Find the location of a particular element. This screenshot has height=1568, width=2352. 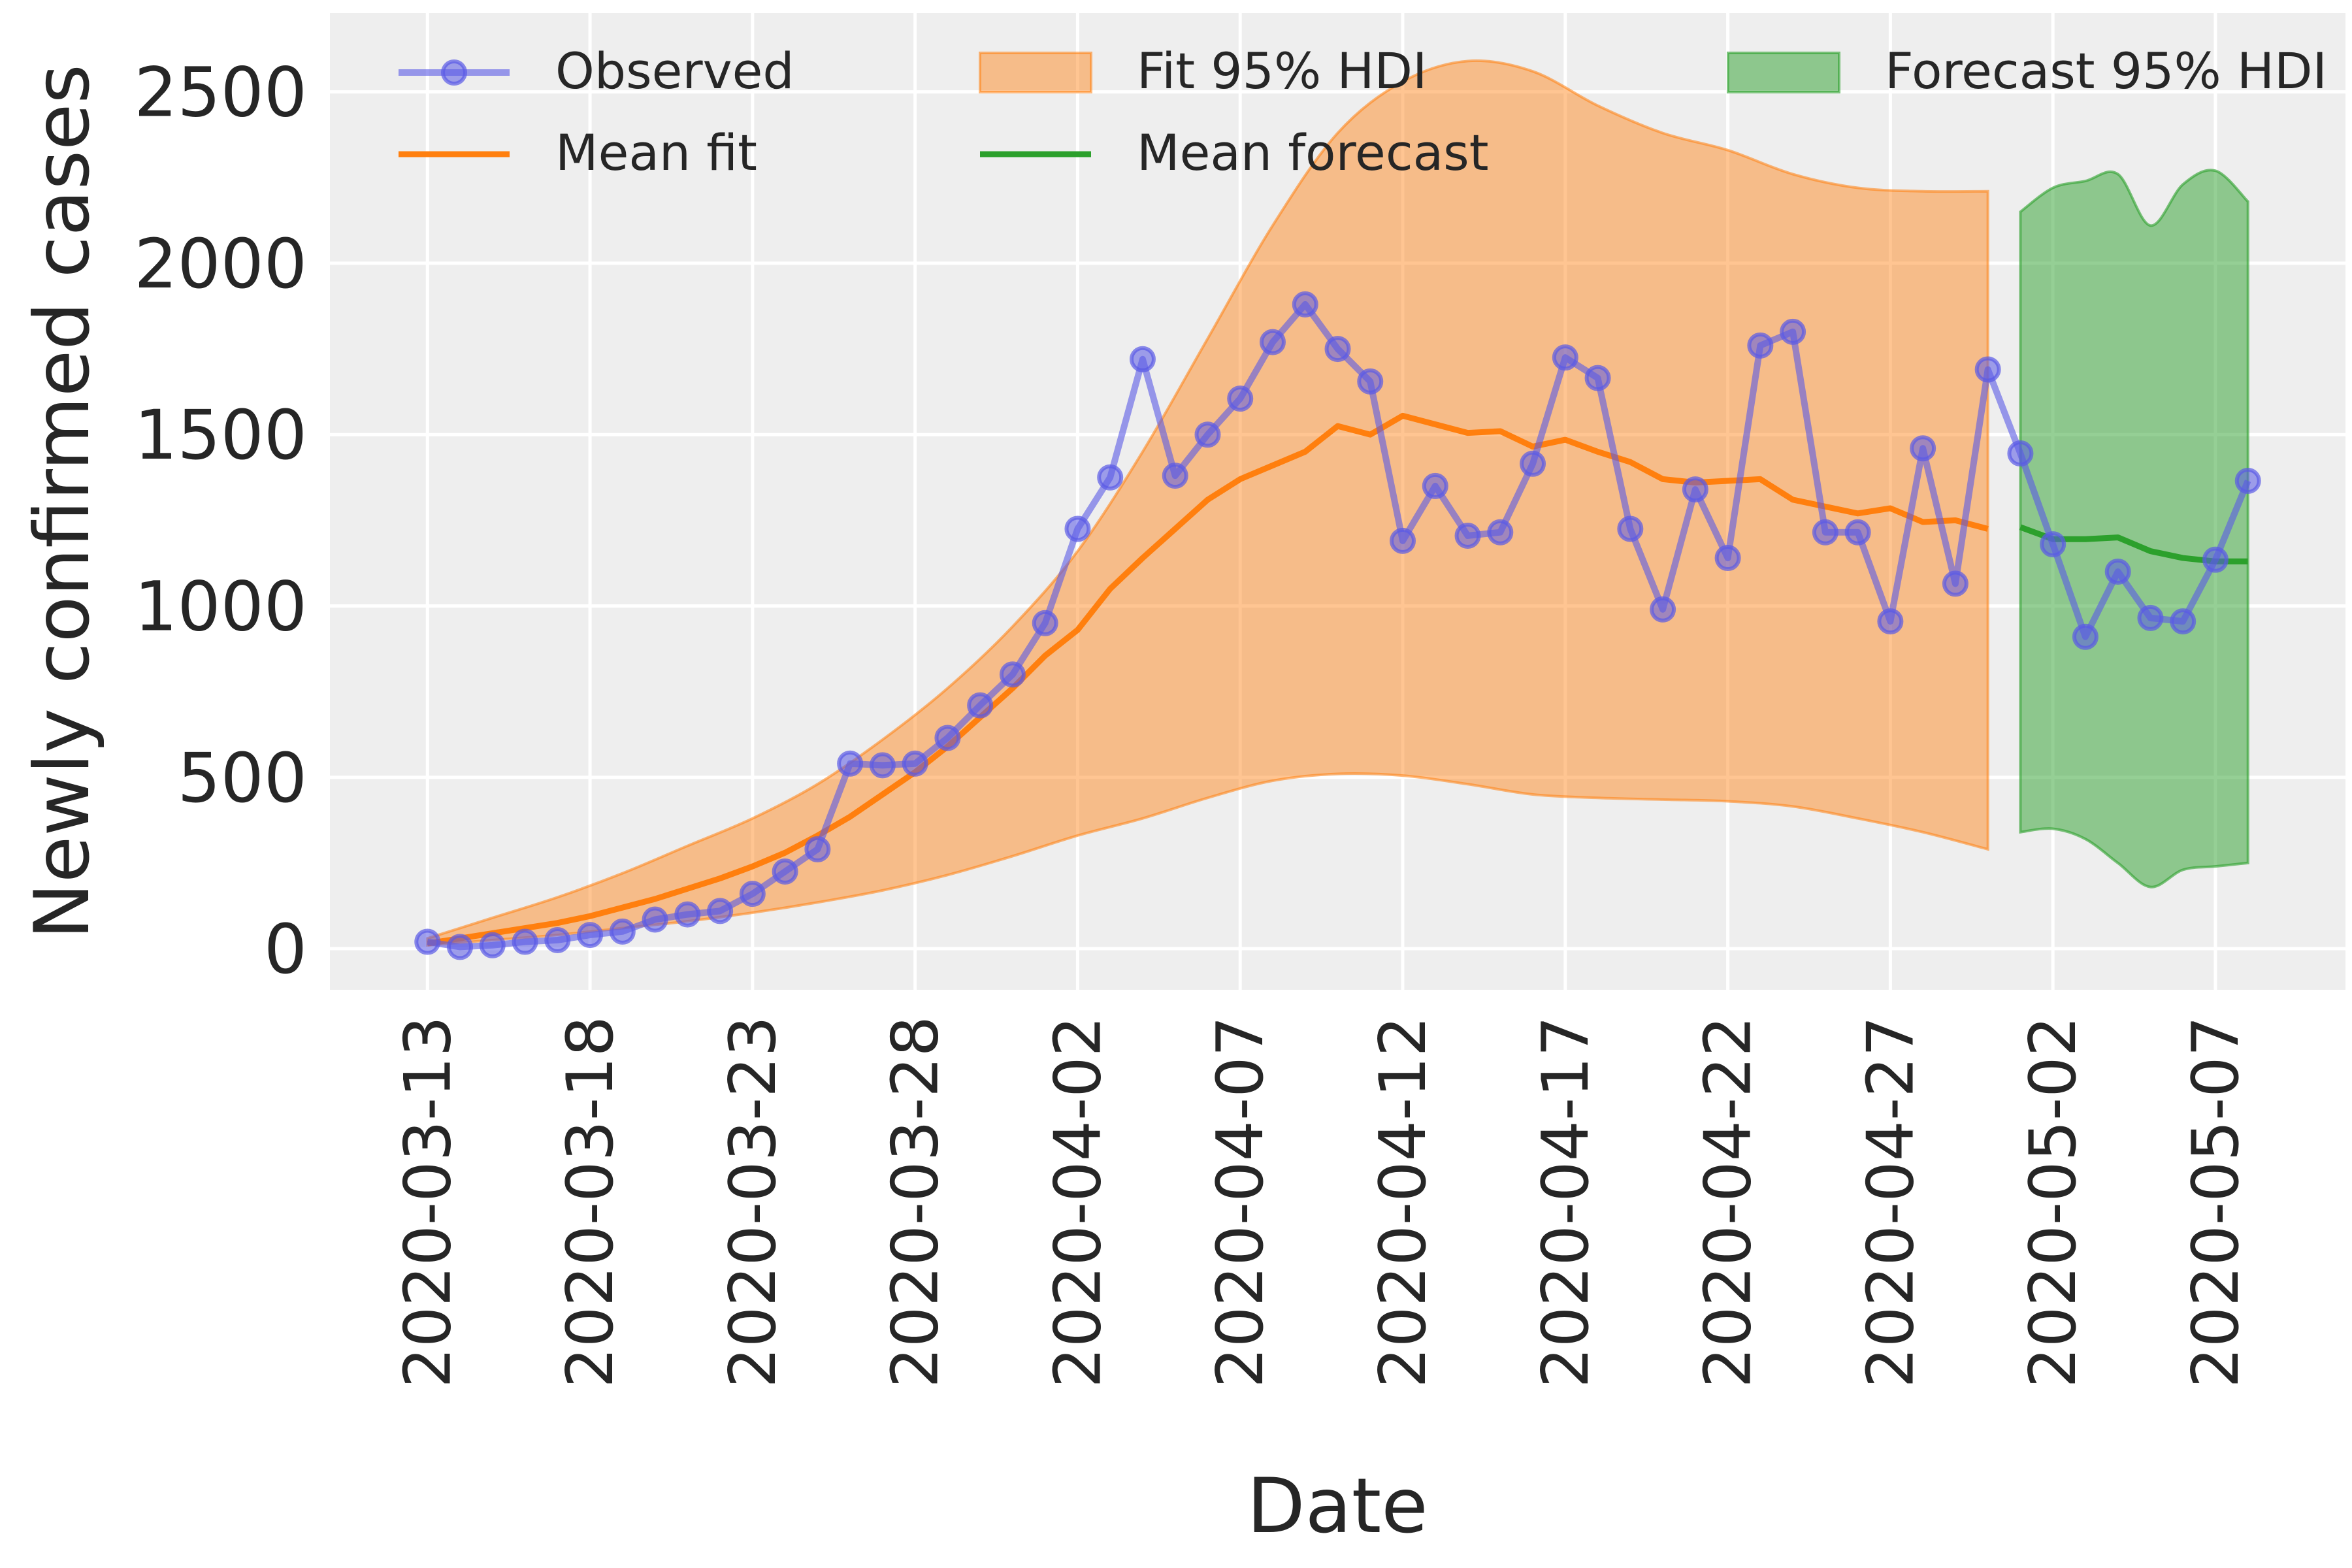

x-tick-label: 2020-03-28 is located at coordinates (916, 1202).